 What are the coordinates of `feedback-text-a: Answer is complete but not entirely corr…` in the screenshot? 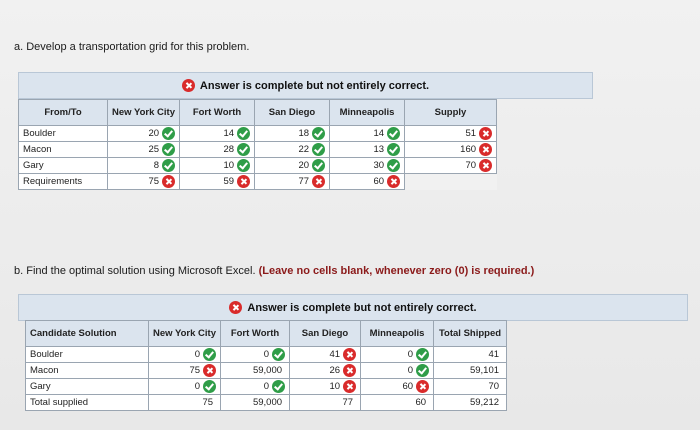 It's located at (314, 85).